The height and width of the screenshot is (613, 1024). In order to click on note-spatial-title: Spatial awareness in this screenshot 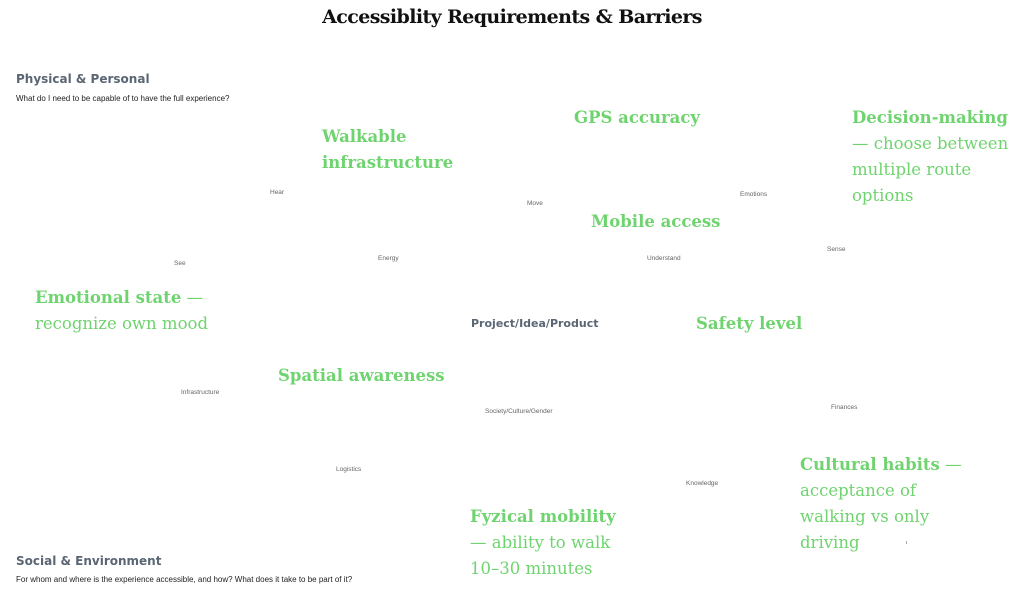, I will do `click(361, 375)`.